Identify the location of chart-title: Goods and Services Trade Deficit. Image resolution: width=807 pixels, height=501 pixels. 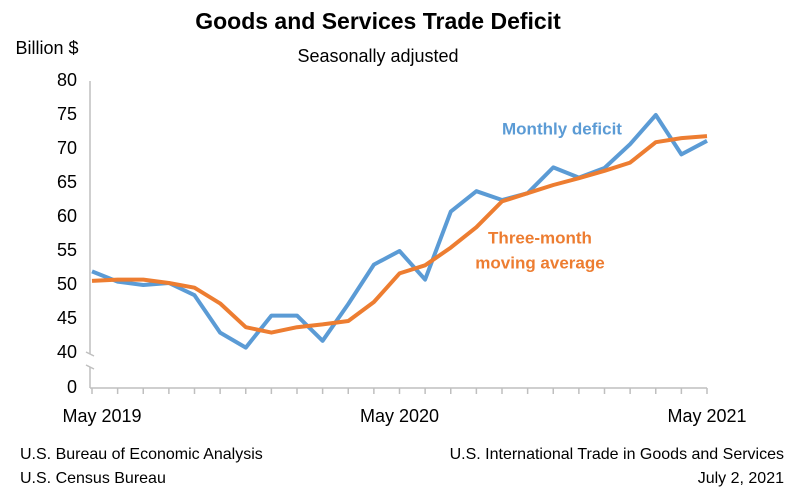
(378, 21).